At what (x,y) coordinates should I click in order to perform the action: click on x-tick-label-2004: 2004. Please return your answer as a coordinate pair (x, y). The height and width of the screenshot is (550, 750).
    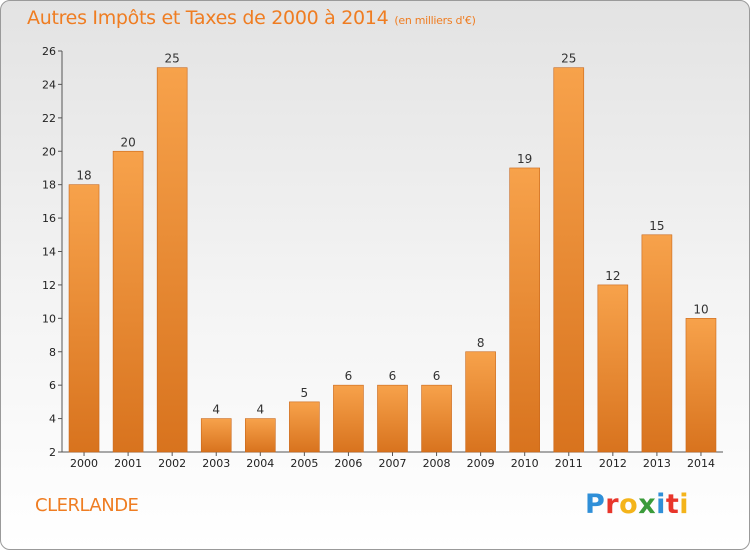
    Looking at the image, I should click on (260, 463).